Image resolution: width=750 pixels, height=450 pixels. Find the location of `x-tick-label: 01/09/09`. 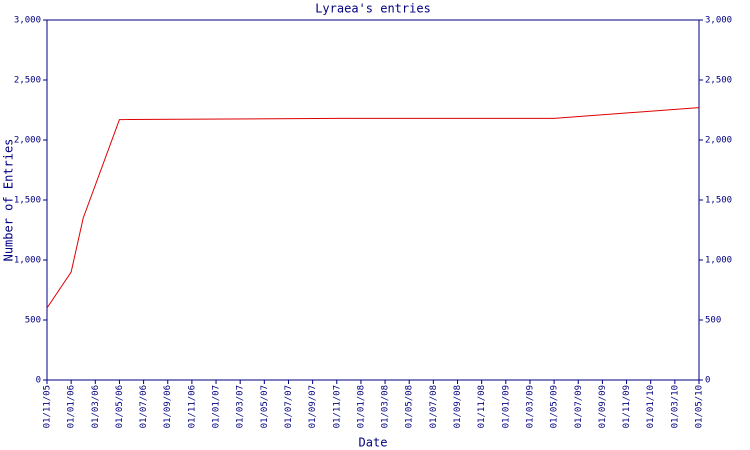

x-tick-label: 01/09/09 is located at coordinates (603, 406).